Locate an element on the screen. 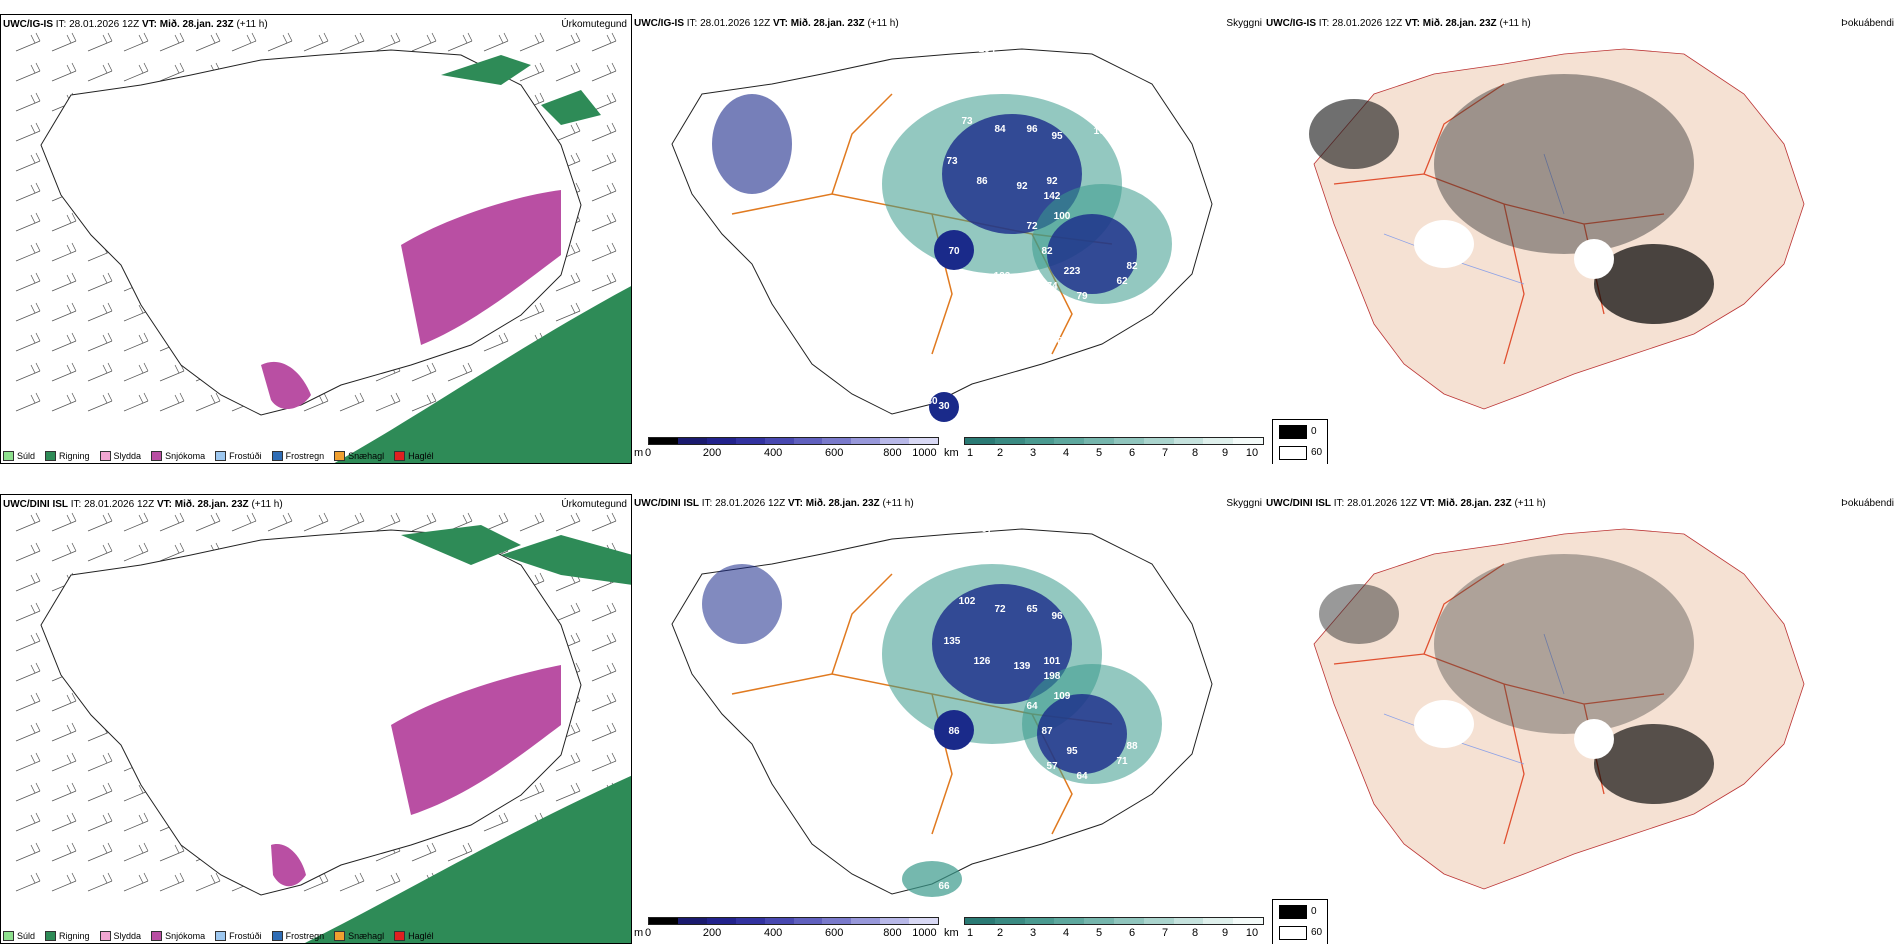 The image size is (1900, 950). cloud-base-label: 96 is located at coordinates (1057, 616).